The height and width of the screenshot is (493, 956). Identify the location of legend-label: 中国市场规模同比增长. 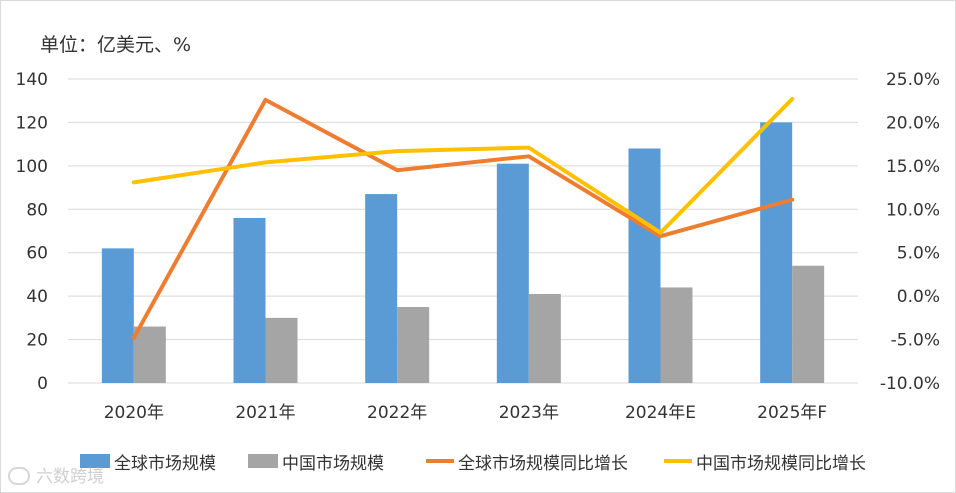
(781, 464).